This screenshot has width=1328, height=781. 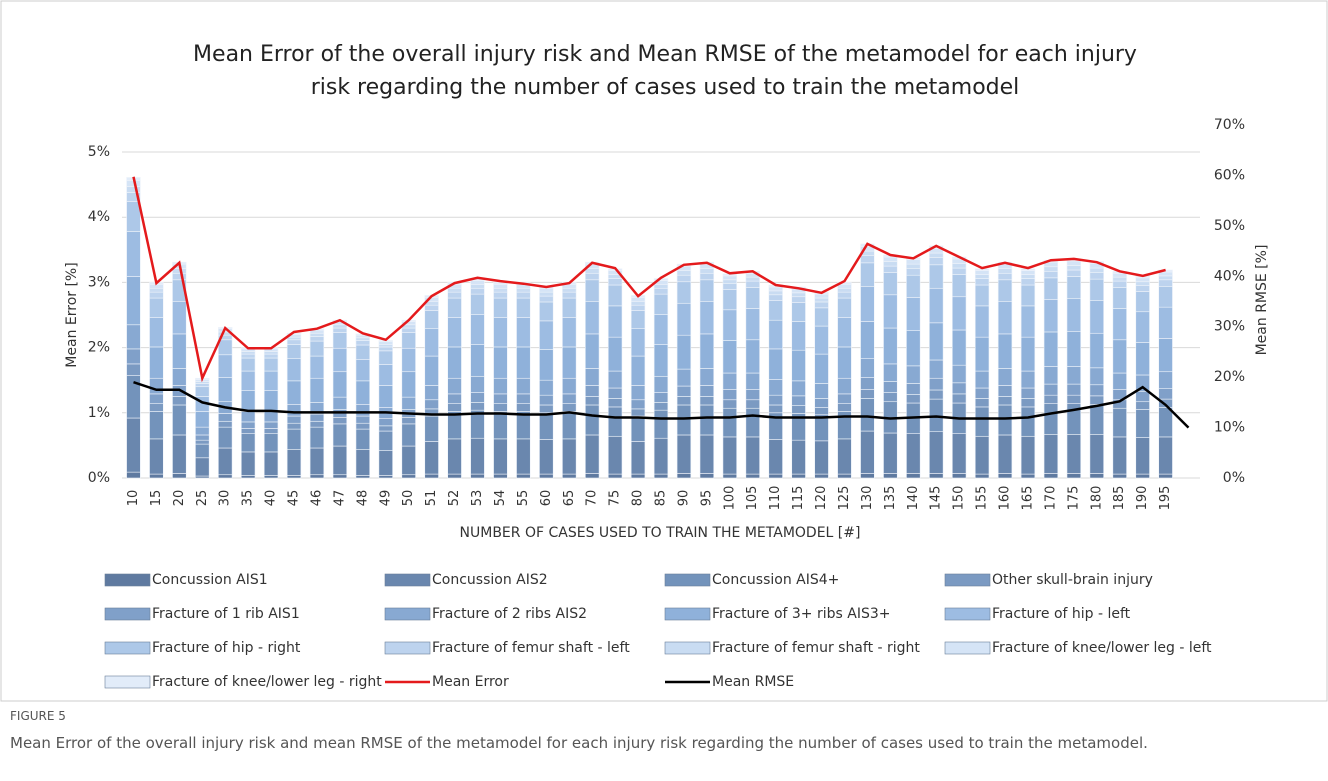 I want to click on x-tick-label: 145, so click(x=936, y=498).